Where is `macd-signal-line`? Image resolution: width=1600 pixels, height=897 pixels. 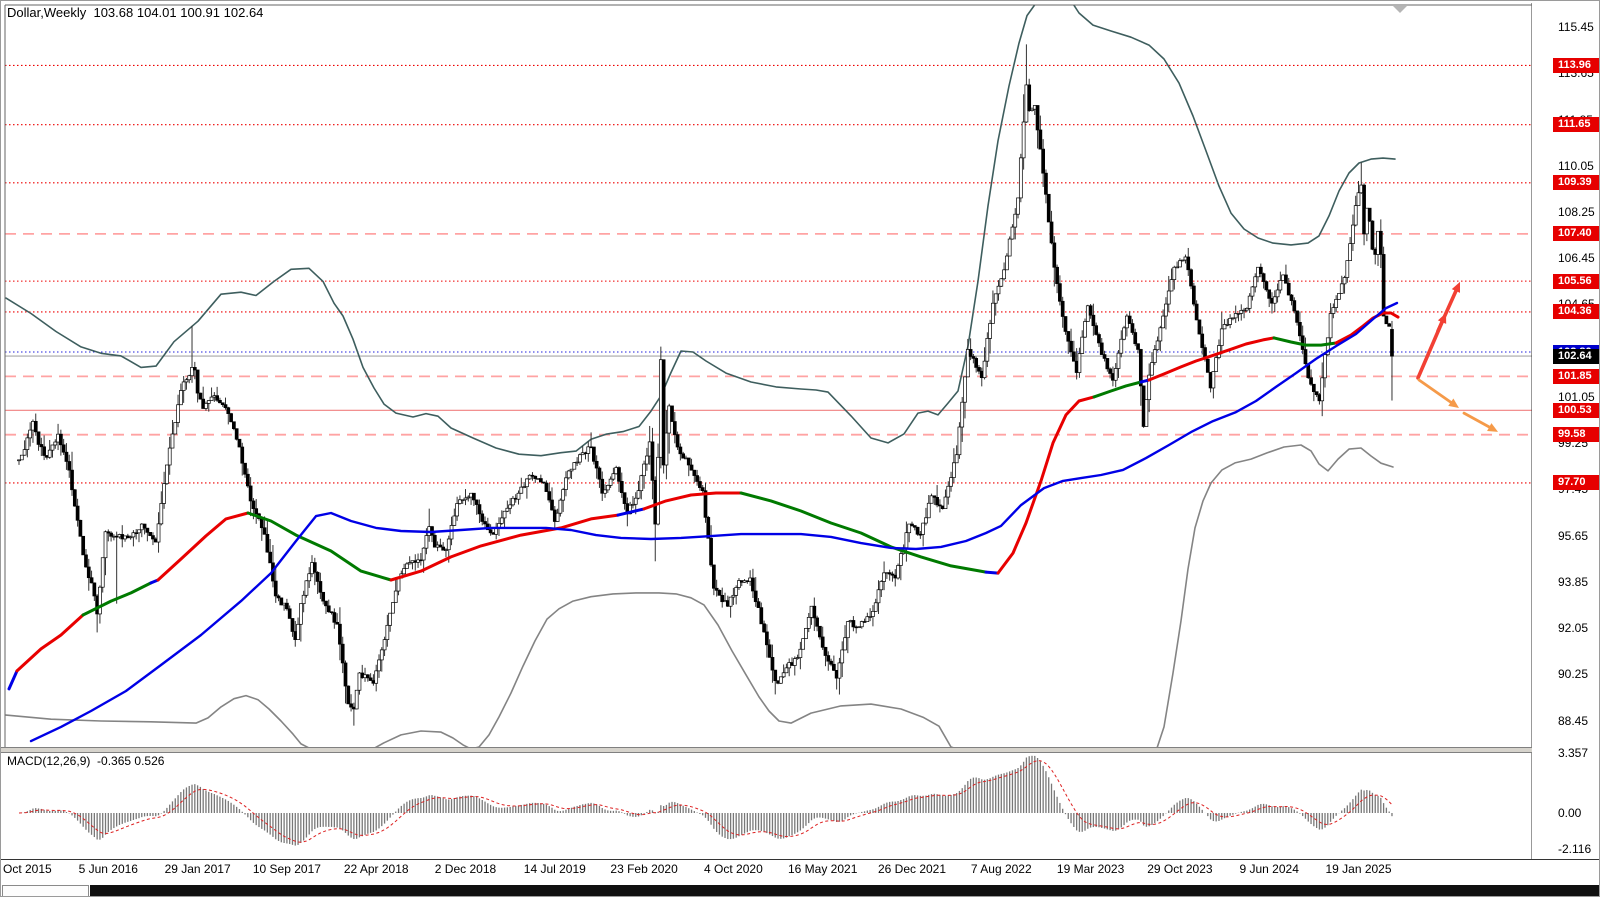
macd-signal-line is located at coordinates (705, 801).